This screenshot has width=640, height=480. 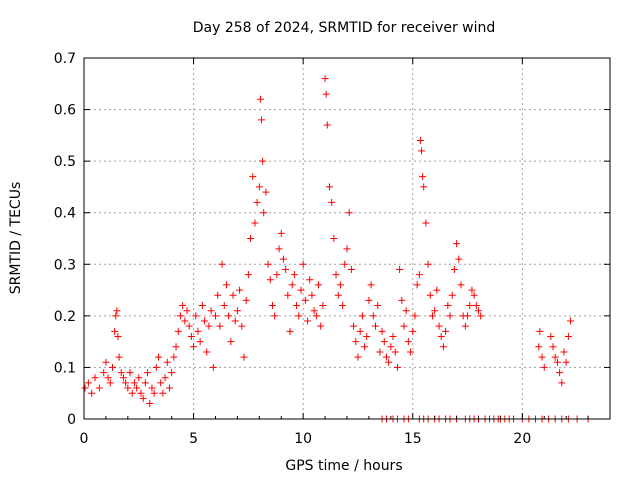 What do you see at coordinates (65, 317) in the screenshot?
I see `y-tick-label: 0.2` at bounding box center [65, 317].